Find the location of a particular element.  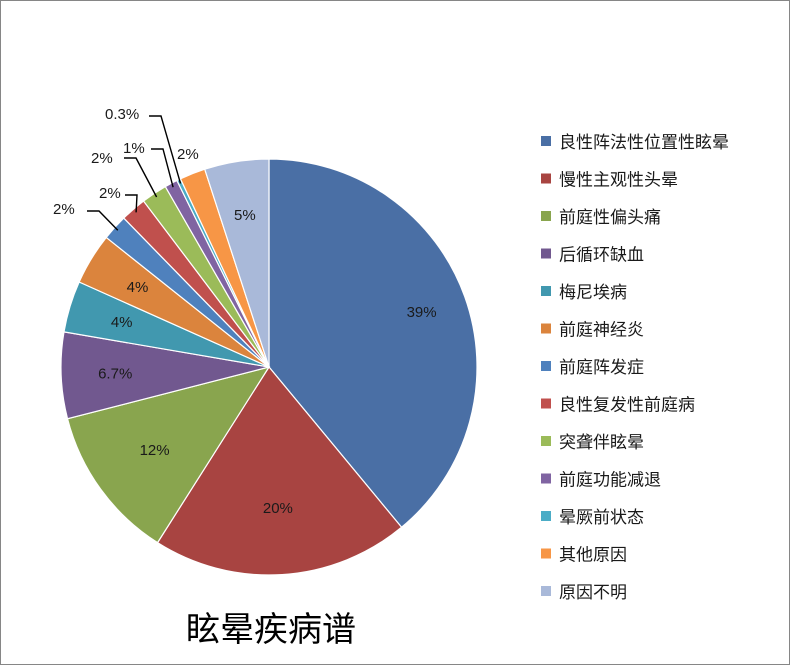

slice-label-12: 2% is located at coordinates (188, 154).